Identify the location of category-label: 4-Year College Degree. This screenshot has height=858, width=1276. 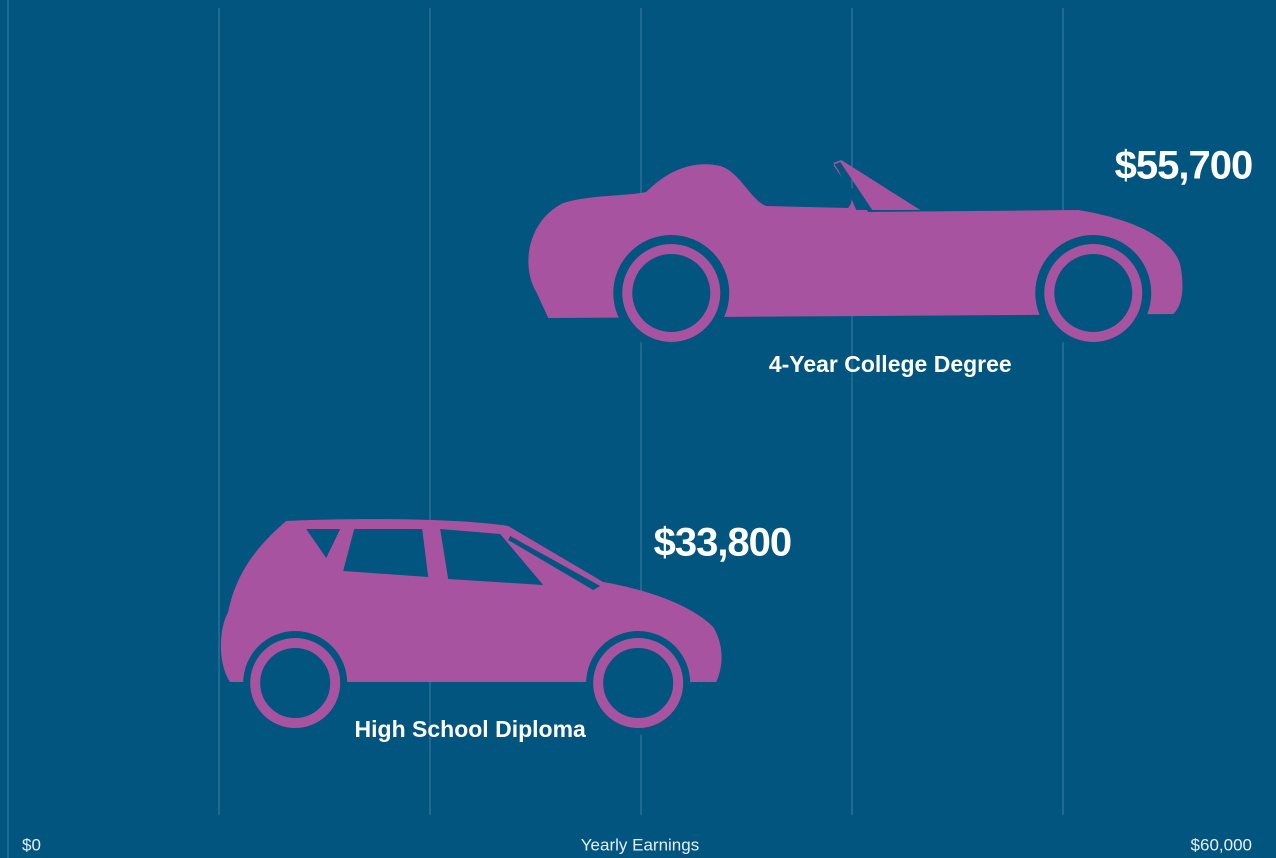
(890, 364).